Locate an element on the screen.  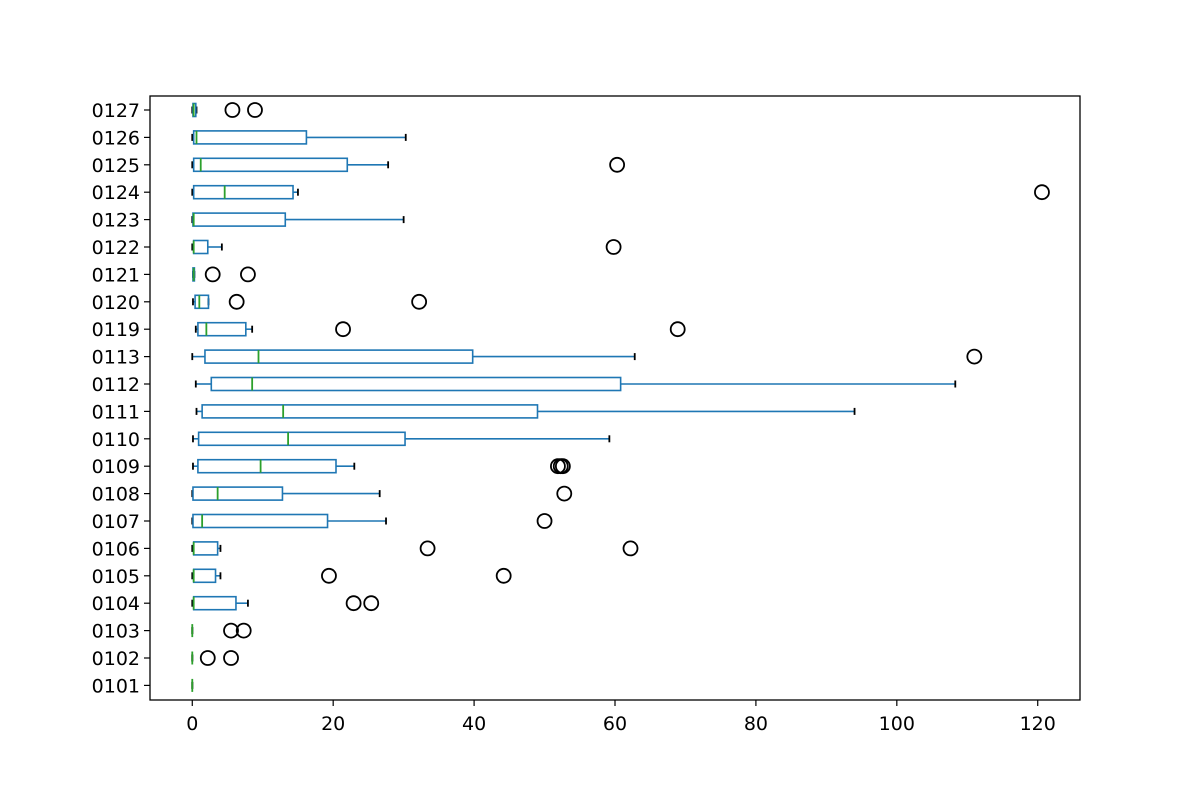
y-tick-label: 0106 is located at coordinates (116, 549).